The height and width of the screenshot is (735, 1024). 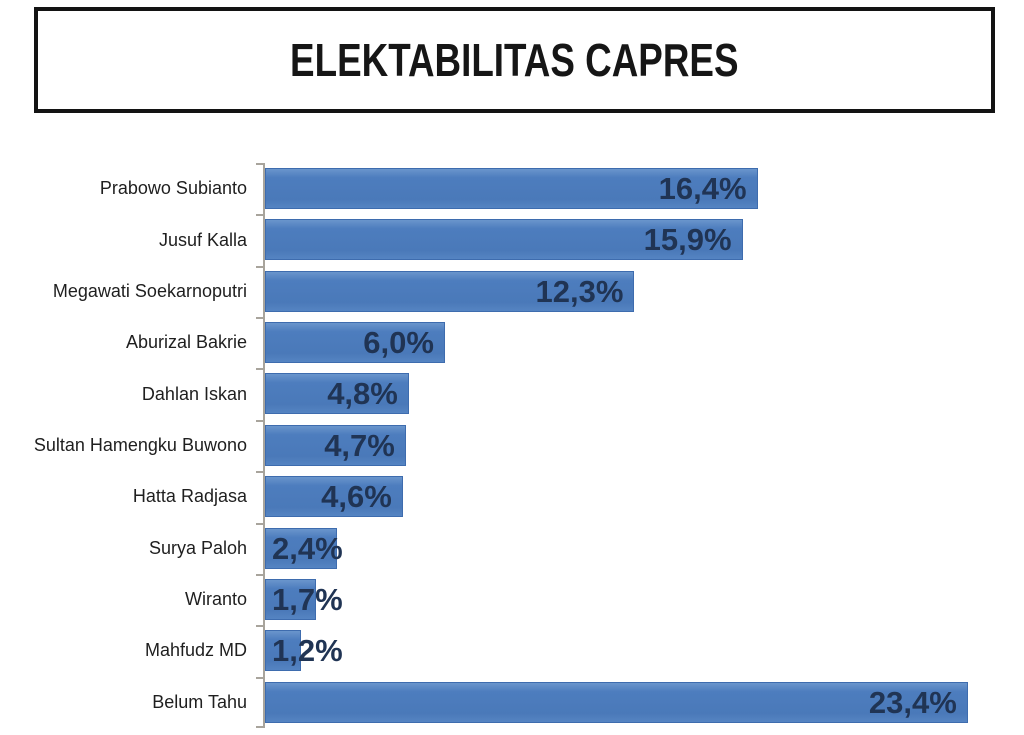 I want to click on value-label: 2,4%, so click(x=307, y=548).